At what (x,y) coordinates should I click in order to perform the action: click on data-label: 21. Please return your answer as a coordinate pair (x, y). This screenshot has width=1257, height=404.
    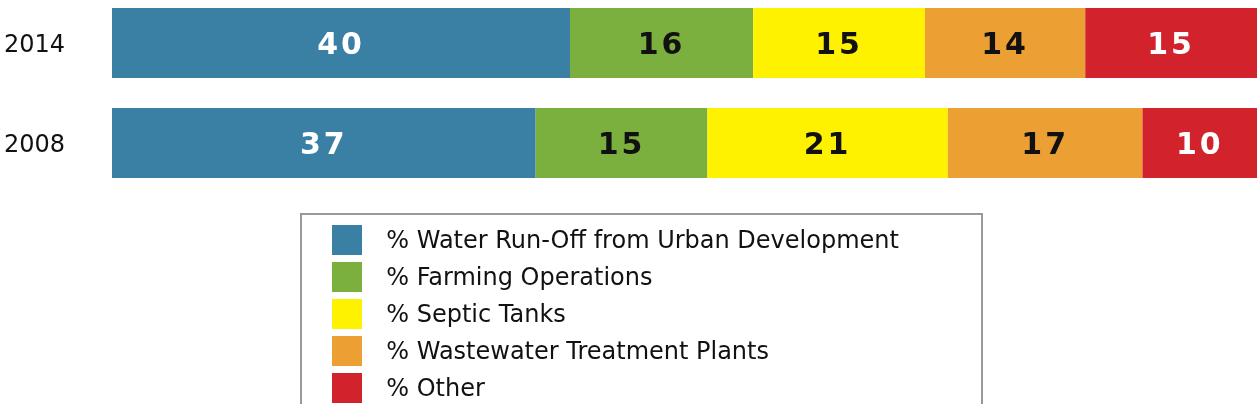
    Looking at the image, I should click on (827, 143).